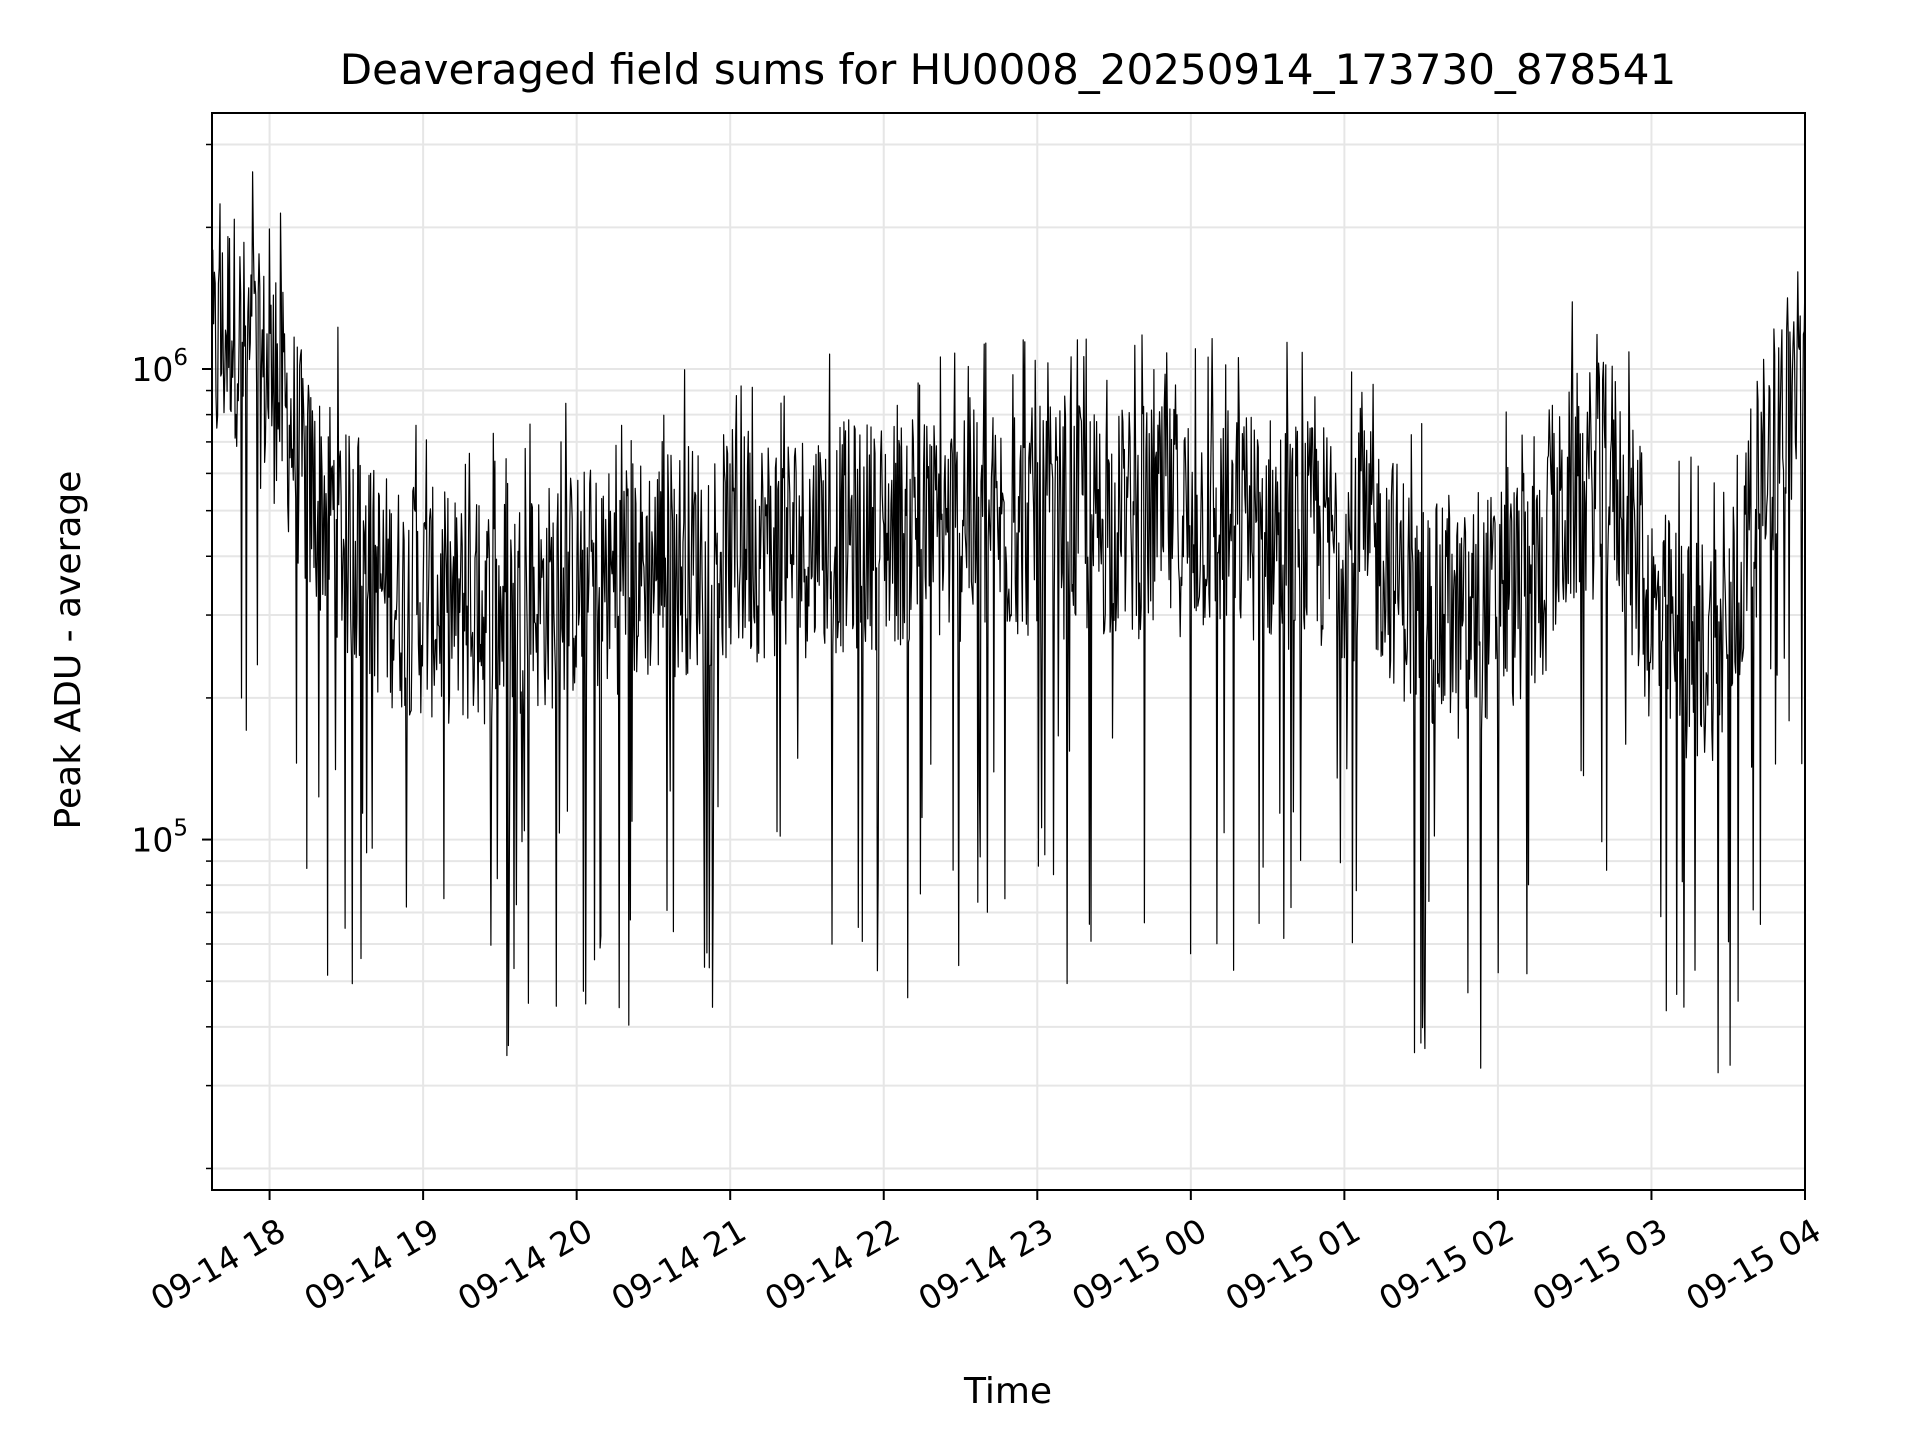  What do you see at coordinates (1446, 1265) in the screenshot?
I see `x-tick-label: 09-15 02` at bounding box center [1446, 1265].